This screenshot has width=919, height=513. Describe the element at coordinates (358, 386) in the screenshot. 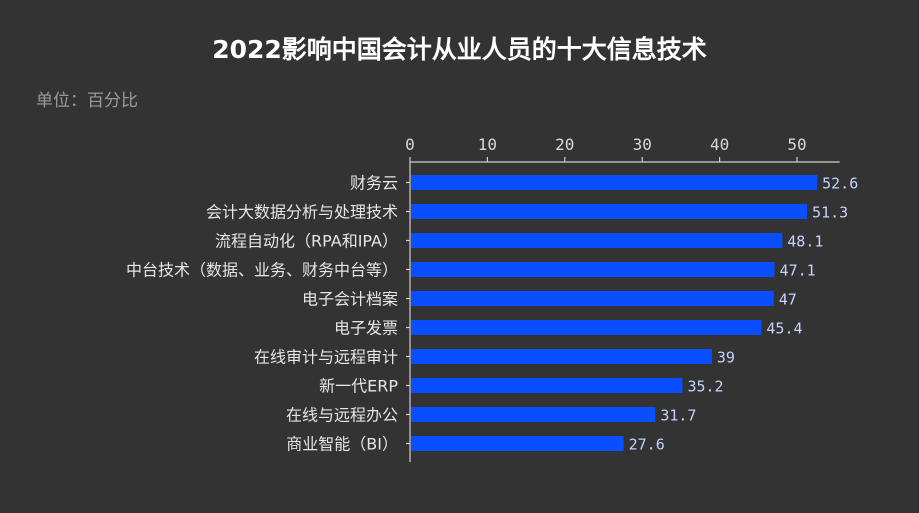

I see `category-label: 新一代ERP` at that location.